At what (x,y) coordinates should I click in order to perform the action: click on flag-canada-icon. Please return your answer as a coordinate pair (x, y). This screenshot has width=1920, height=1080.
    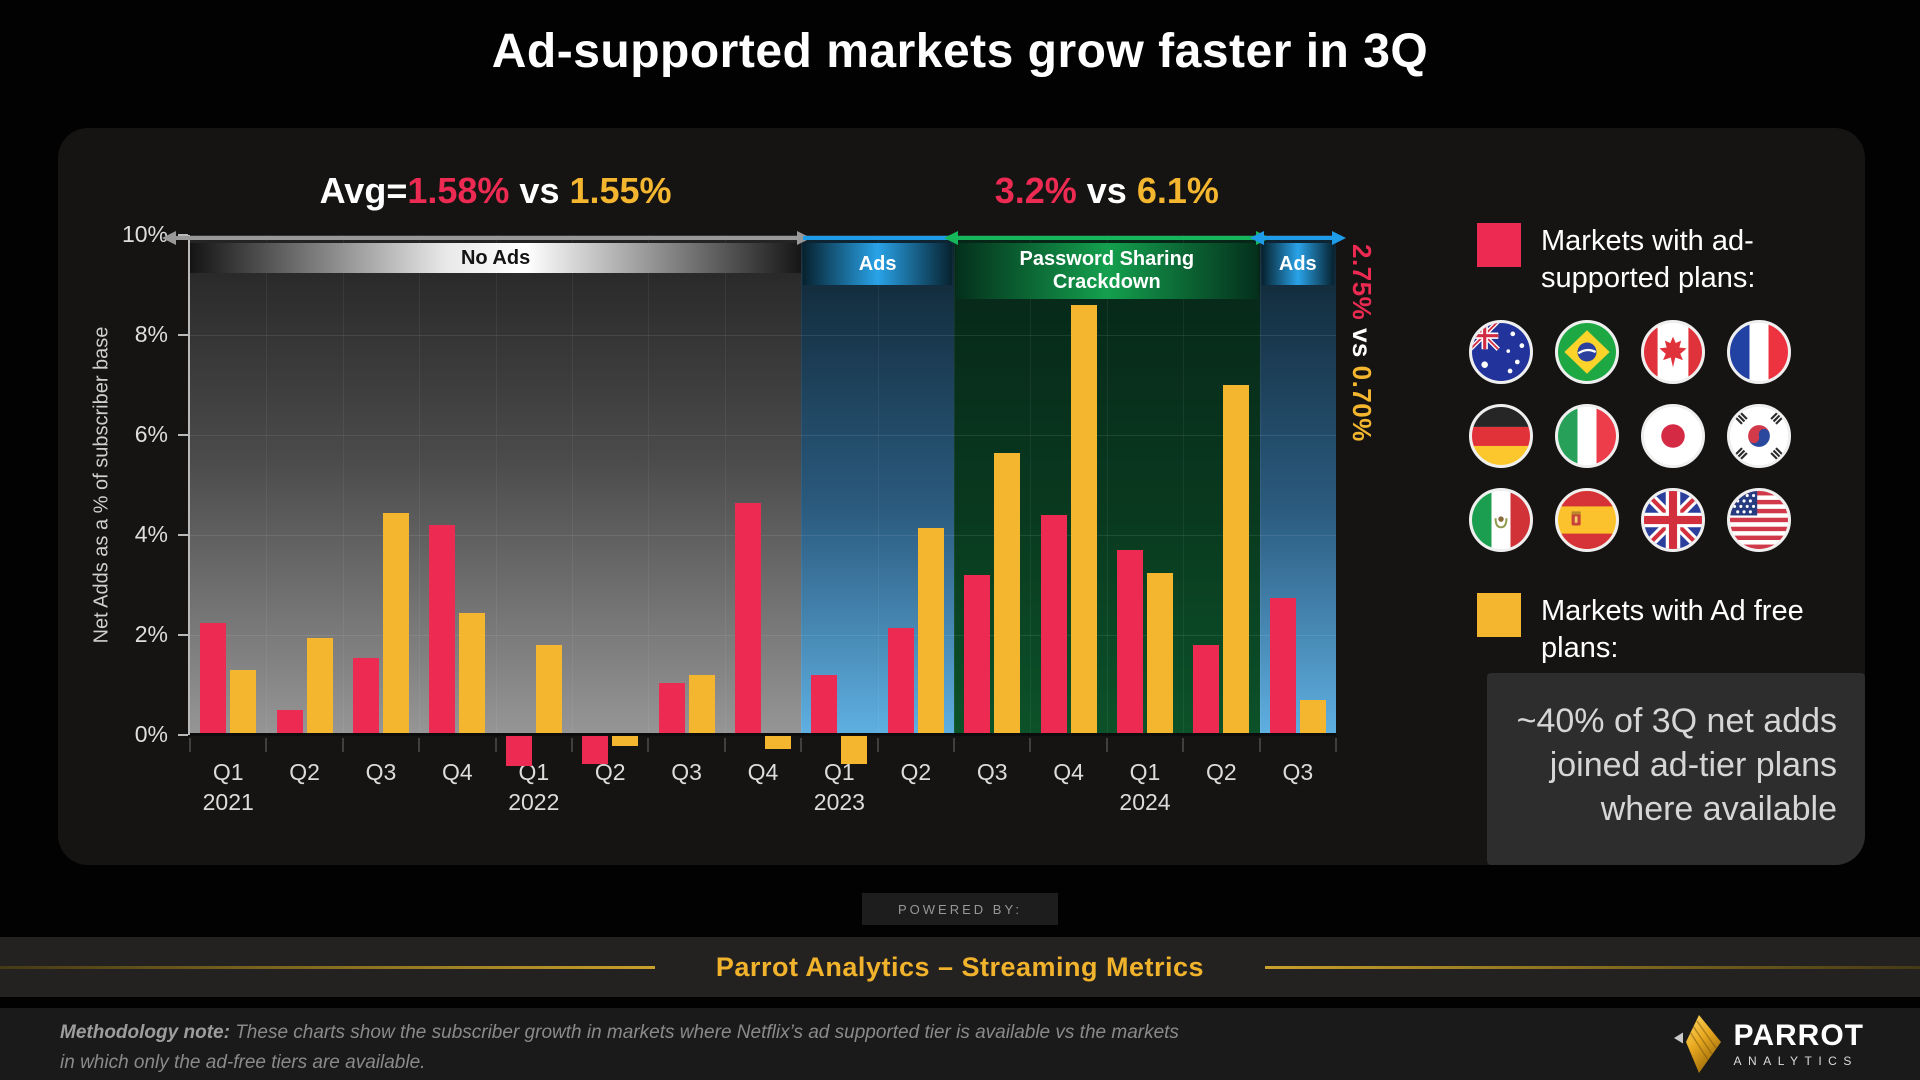
    Looking at the image, I should click on (1673, 352).